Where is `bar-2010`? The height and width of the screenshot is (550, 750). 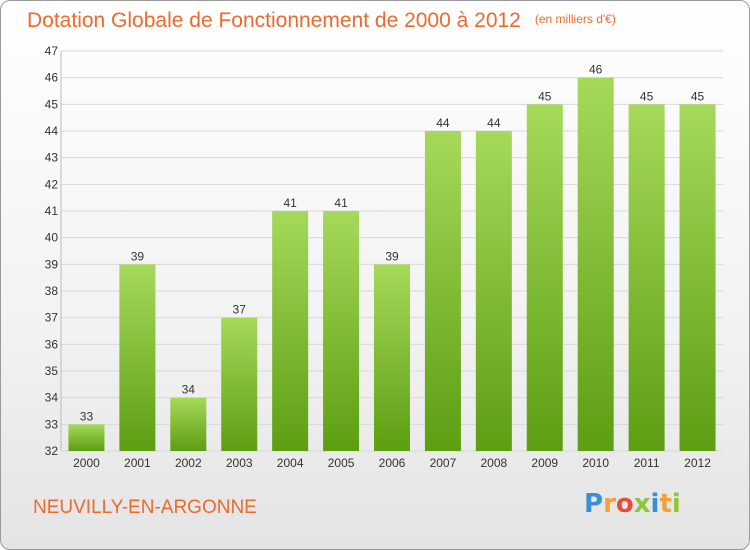
bar-2010 is located at coordinates (595, 264).